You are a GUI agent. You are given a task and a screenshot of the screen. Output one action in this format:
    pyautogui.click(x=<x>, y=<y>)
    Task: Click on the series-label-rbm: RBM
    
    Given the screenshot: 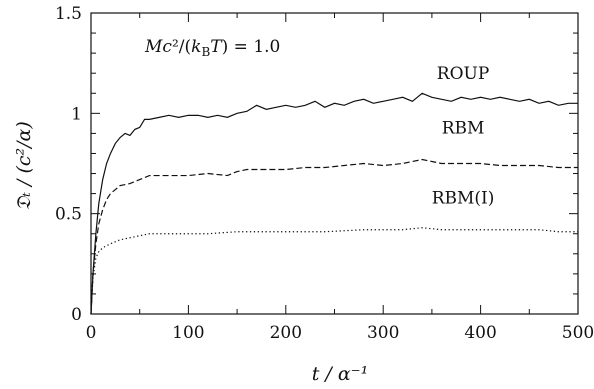 What is the action you would take?
    pyautogui.click(x=463, y=128)
    